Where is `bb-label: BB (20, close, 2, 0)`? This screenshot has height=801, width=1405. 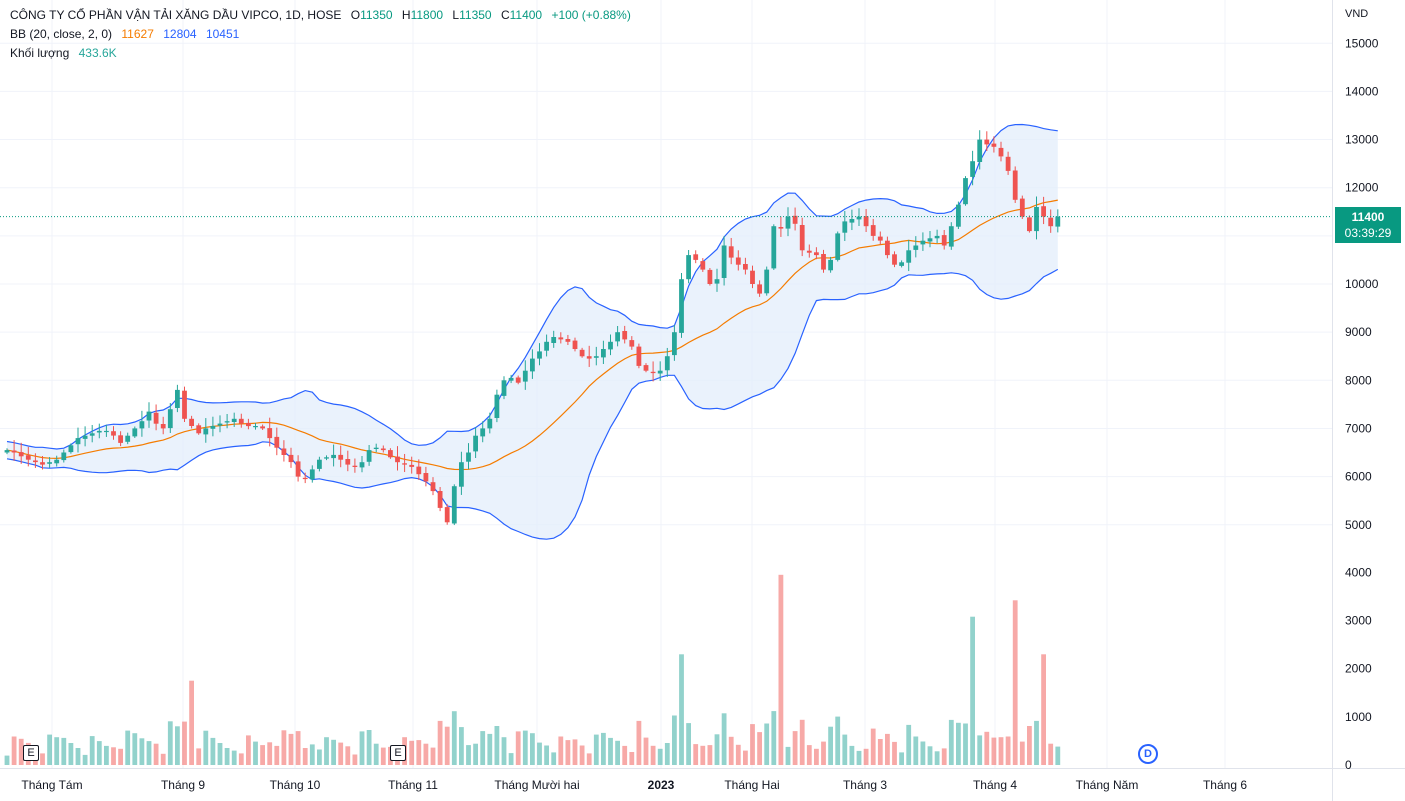 bb-label: BB (20, close, 2, 0) is located at coordinates (61, 34).